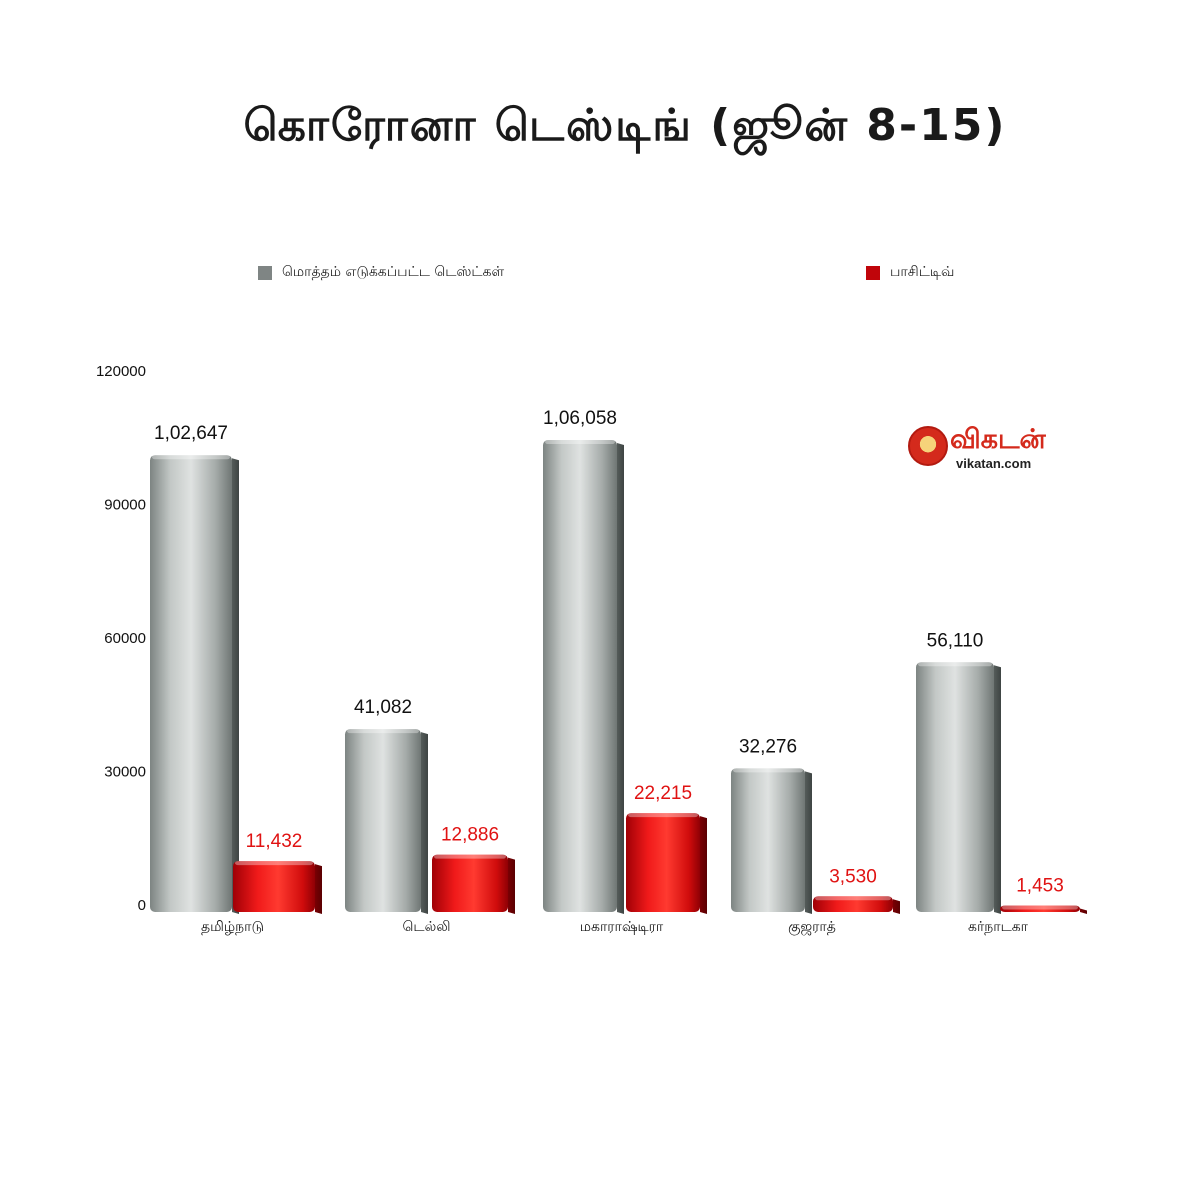 This screenshot has height=1200, width=1200. Describe the element at coordinates (191, 433) in the screenshot. I see `total-tests-value-label: 1,02,647` at that location.